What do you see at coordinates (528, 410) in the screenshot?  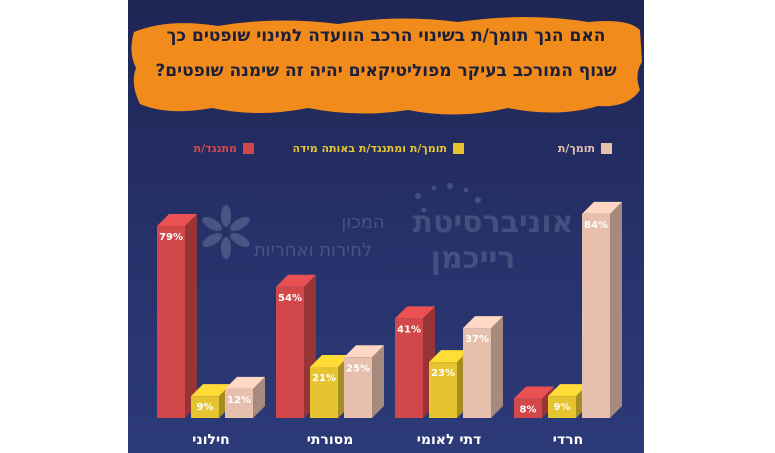 I see `bar-value-label: 8%` at bounding box center [528, 410].